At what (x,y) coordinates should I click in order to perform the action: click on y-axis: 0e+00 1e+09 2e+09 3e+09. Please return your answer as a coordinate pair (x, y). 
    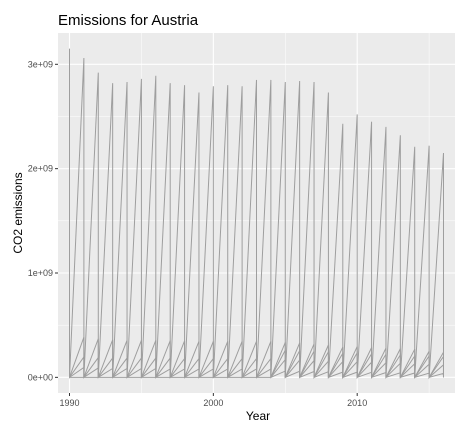
    Looking at the image, I should click on (43, 220).